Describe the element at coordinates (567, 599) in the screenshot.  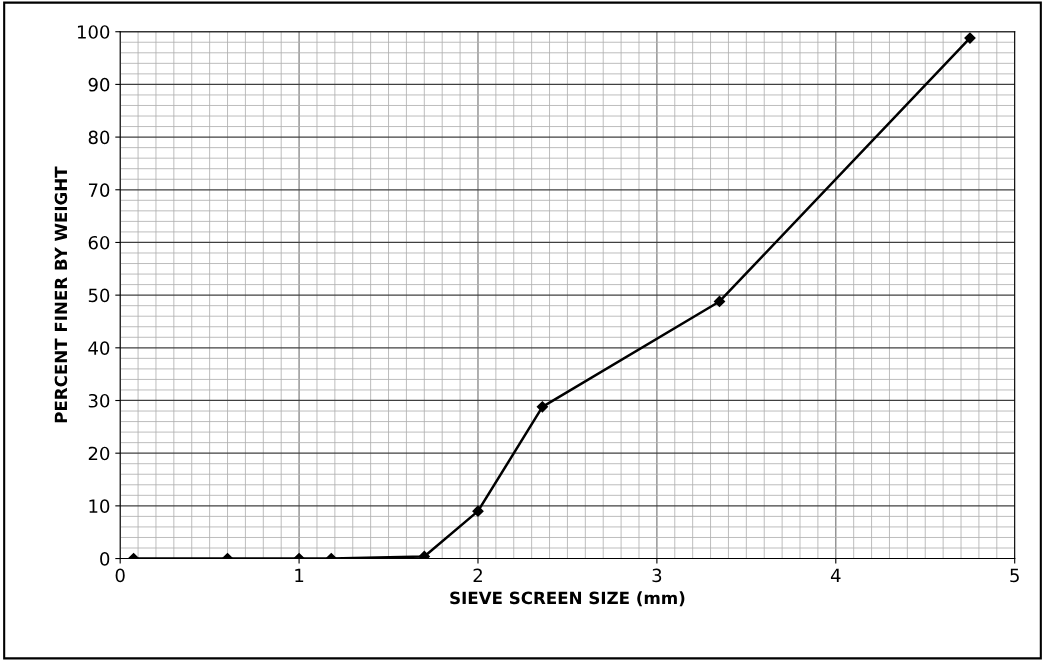
I see `x-axis-title: SIEVE SCREEN SIZE (mm)` at that location.